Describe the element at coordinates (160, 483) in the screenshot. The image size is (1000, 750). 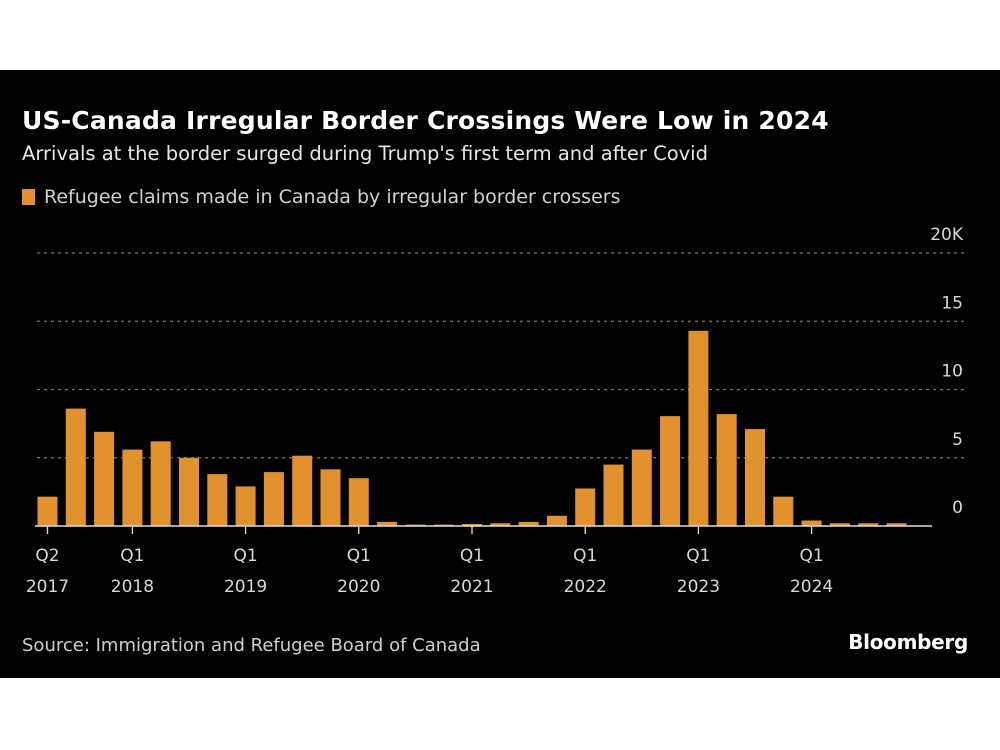
I see `bar-q2-2018` at that location.